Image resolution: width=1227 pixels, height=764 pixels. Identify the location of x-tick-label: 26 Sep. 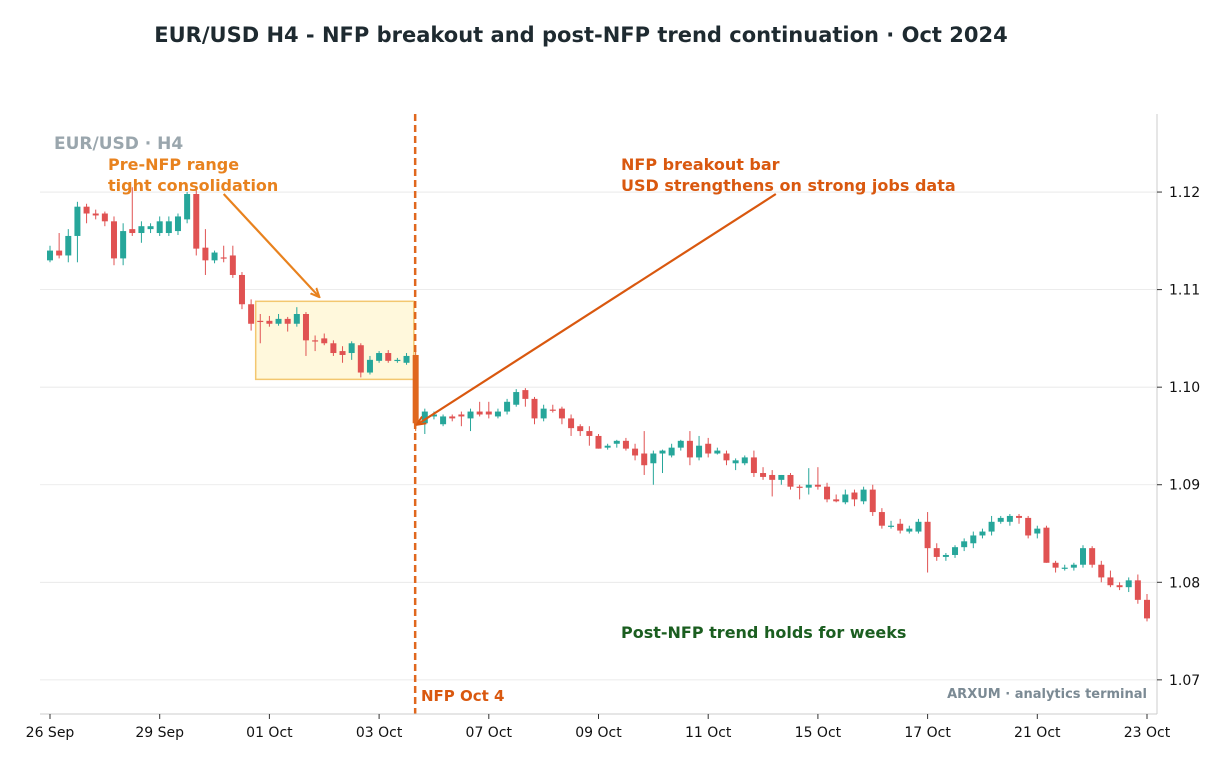
(50, 733).